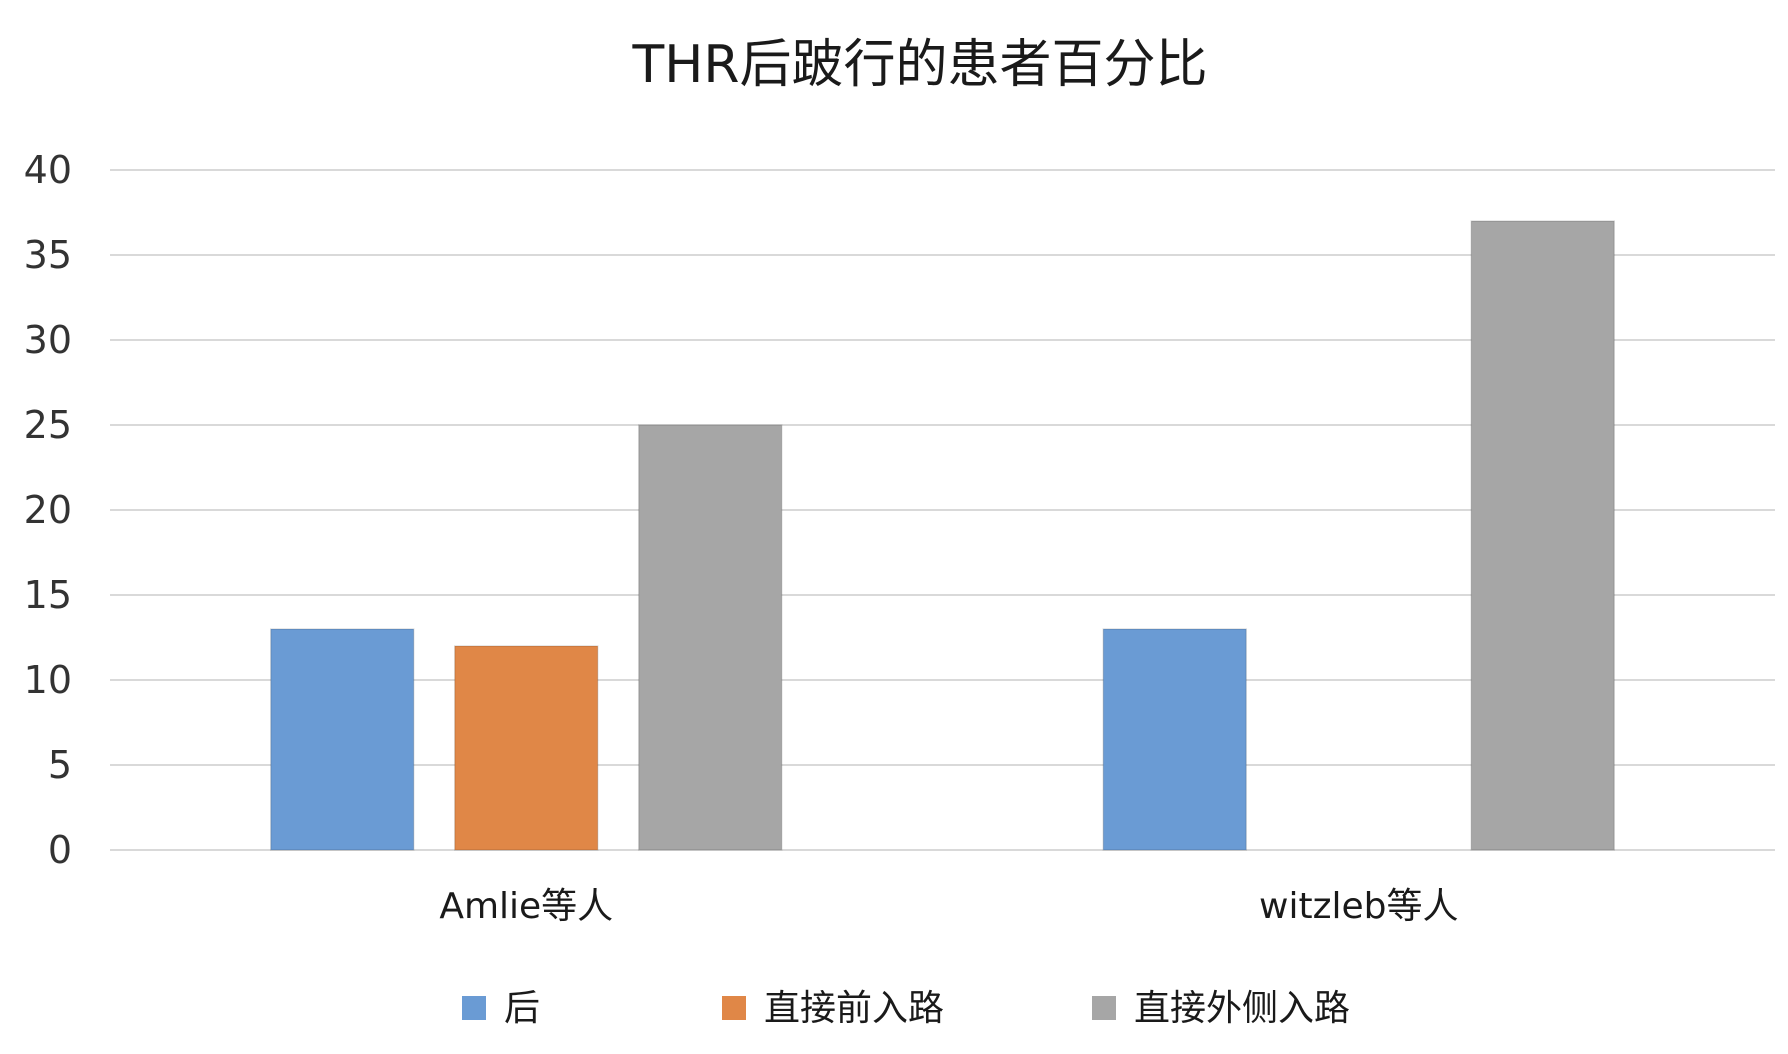 This screenshot has height=1054, width=1788. What do you see at coordinates (48, 680) in the screenshot?
I see `y-tick-label: 10` at bounding box center [48, 680].